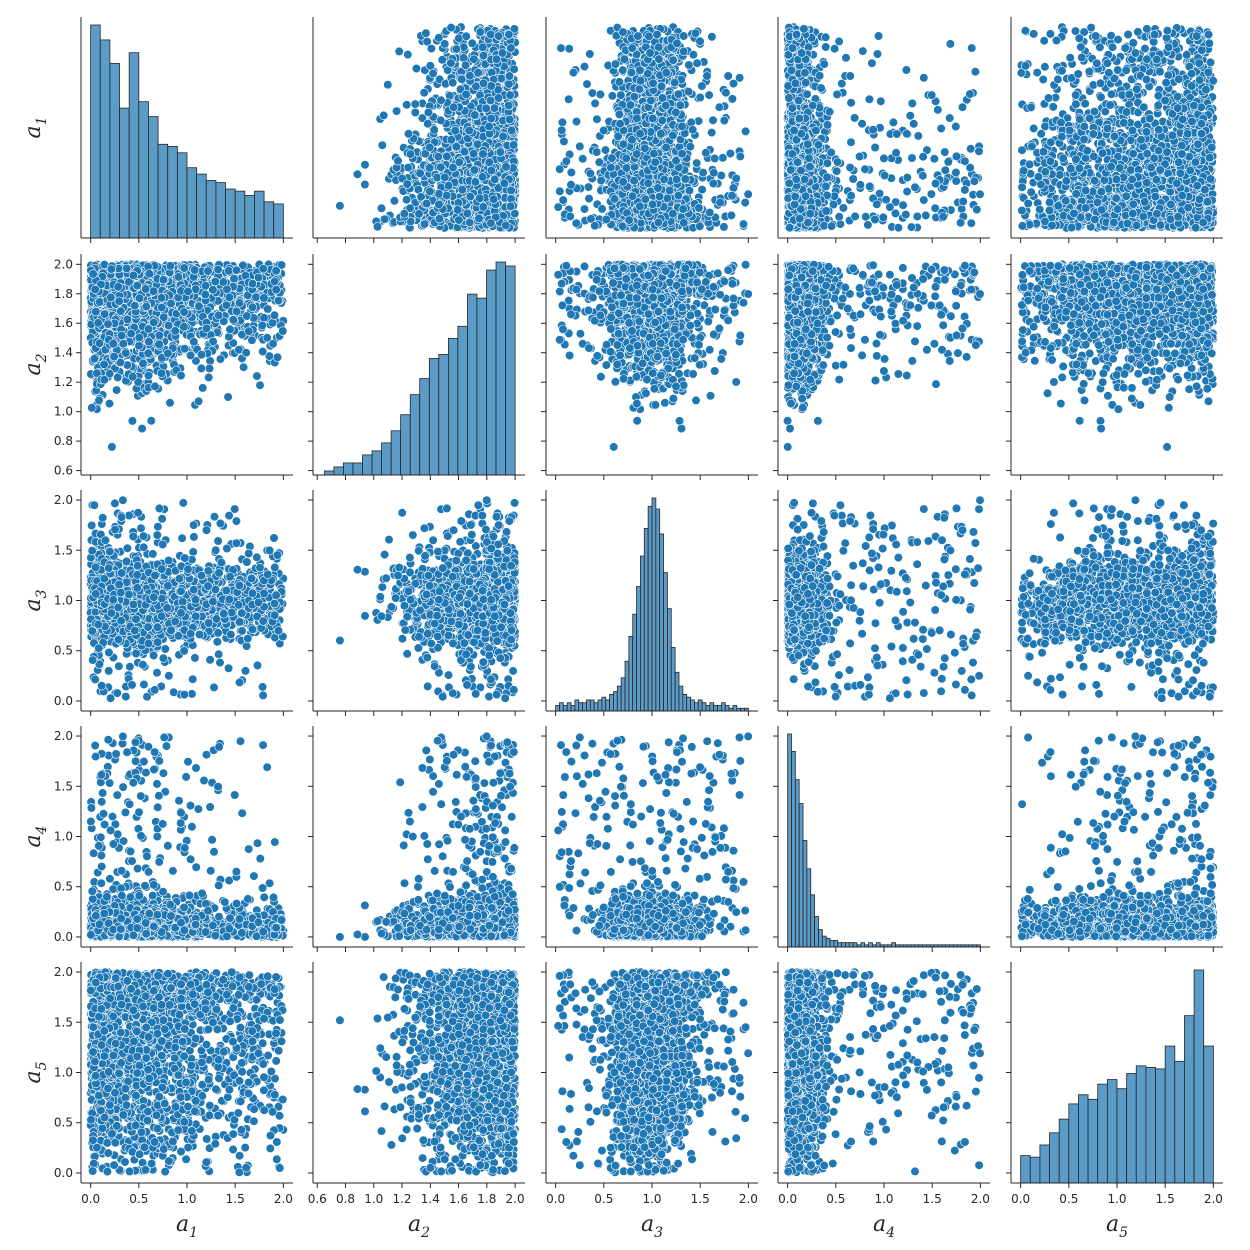 The height and width of the screenshot is (1250, 1250). I want to click on panel-a1-vs-a1, so click(187, 127).